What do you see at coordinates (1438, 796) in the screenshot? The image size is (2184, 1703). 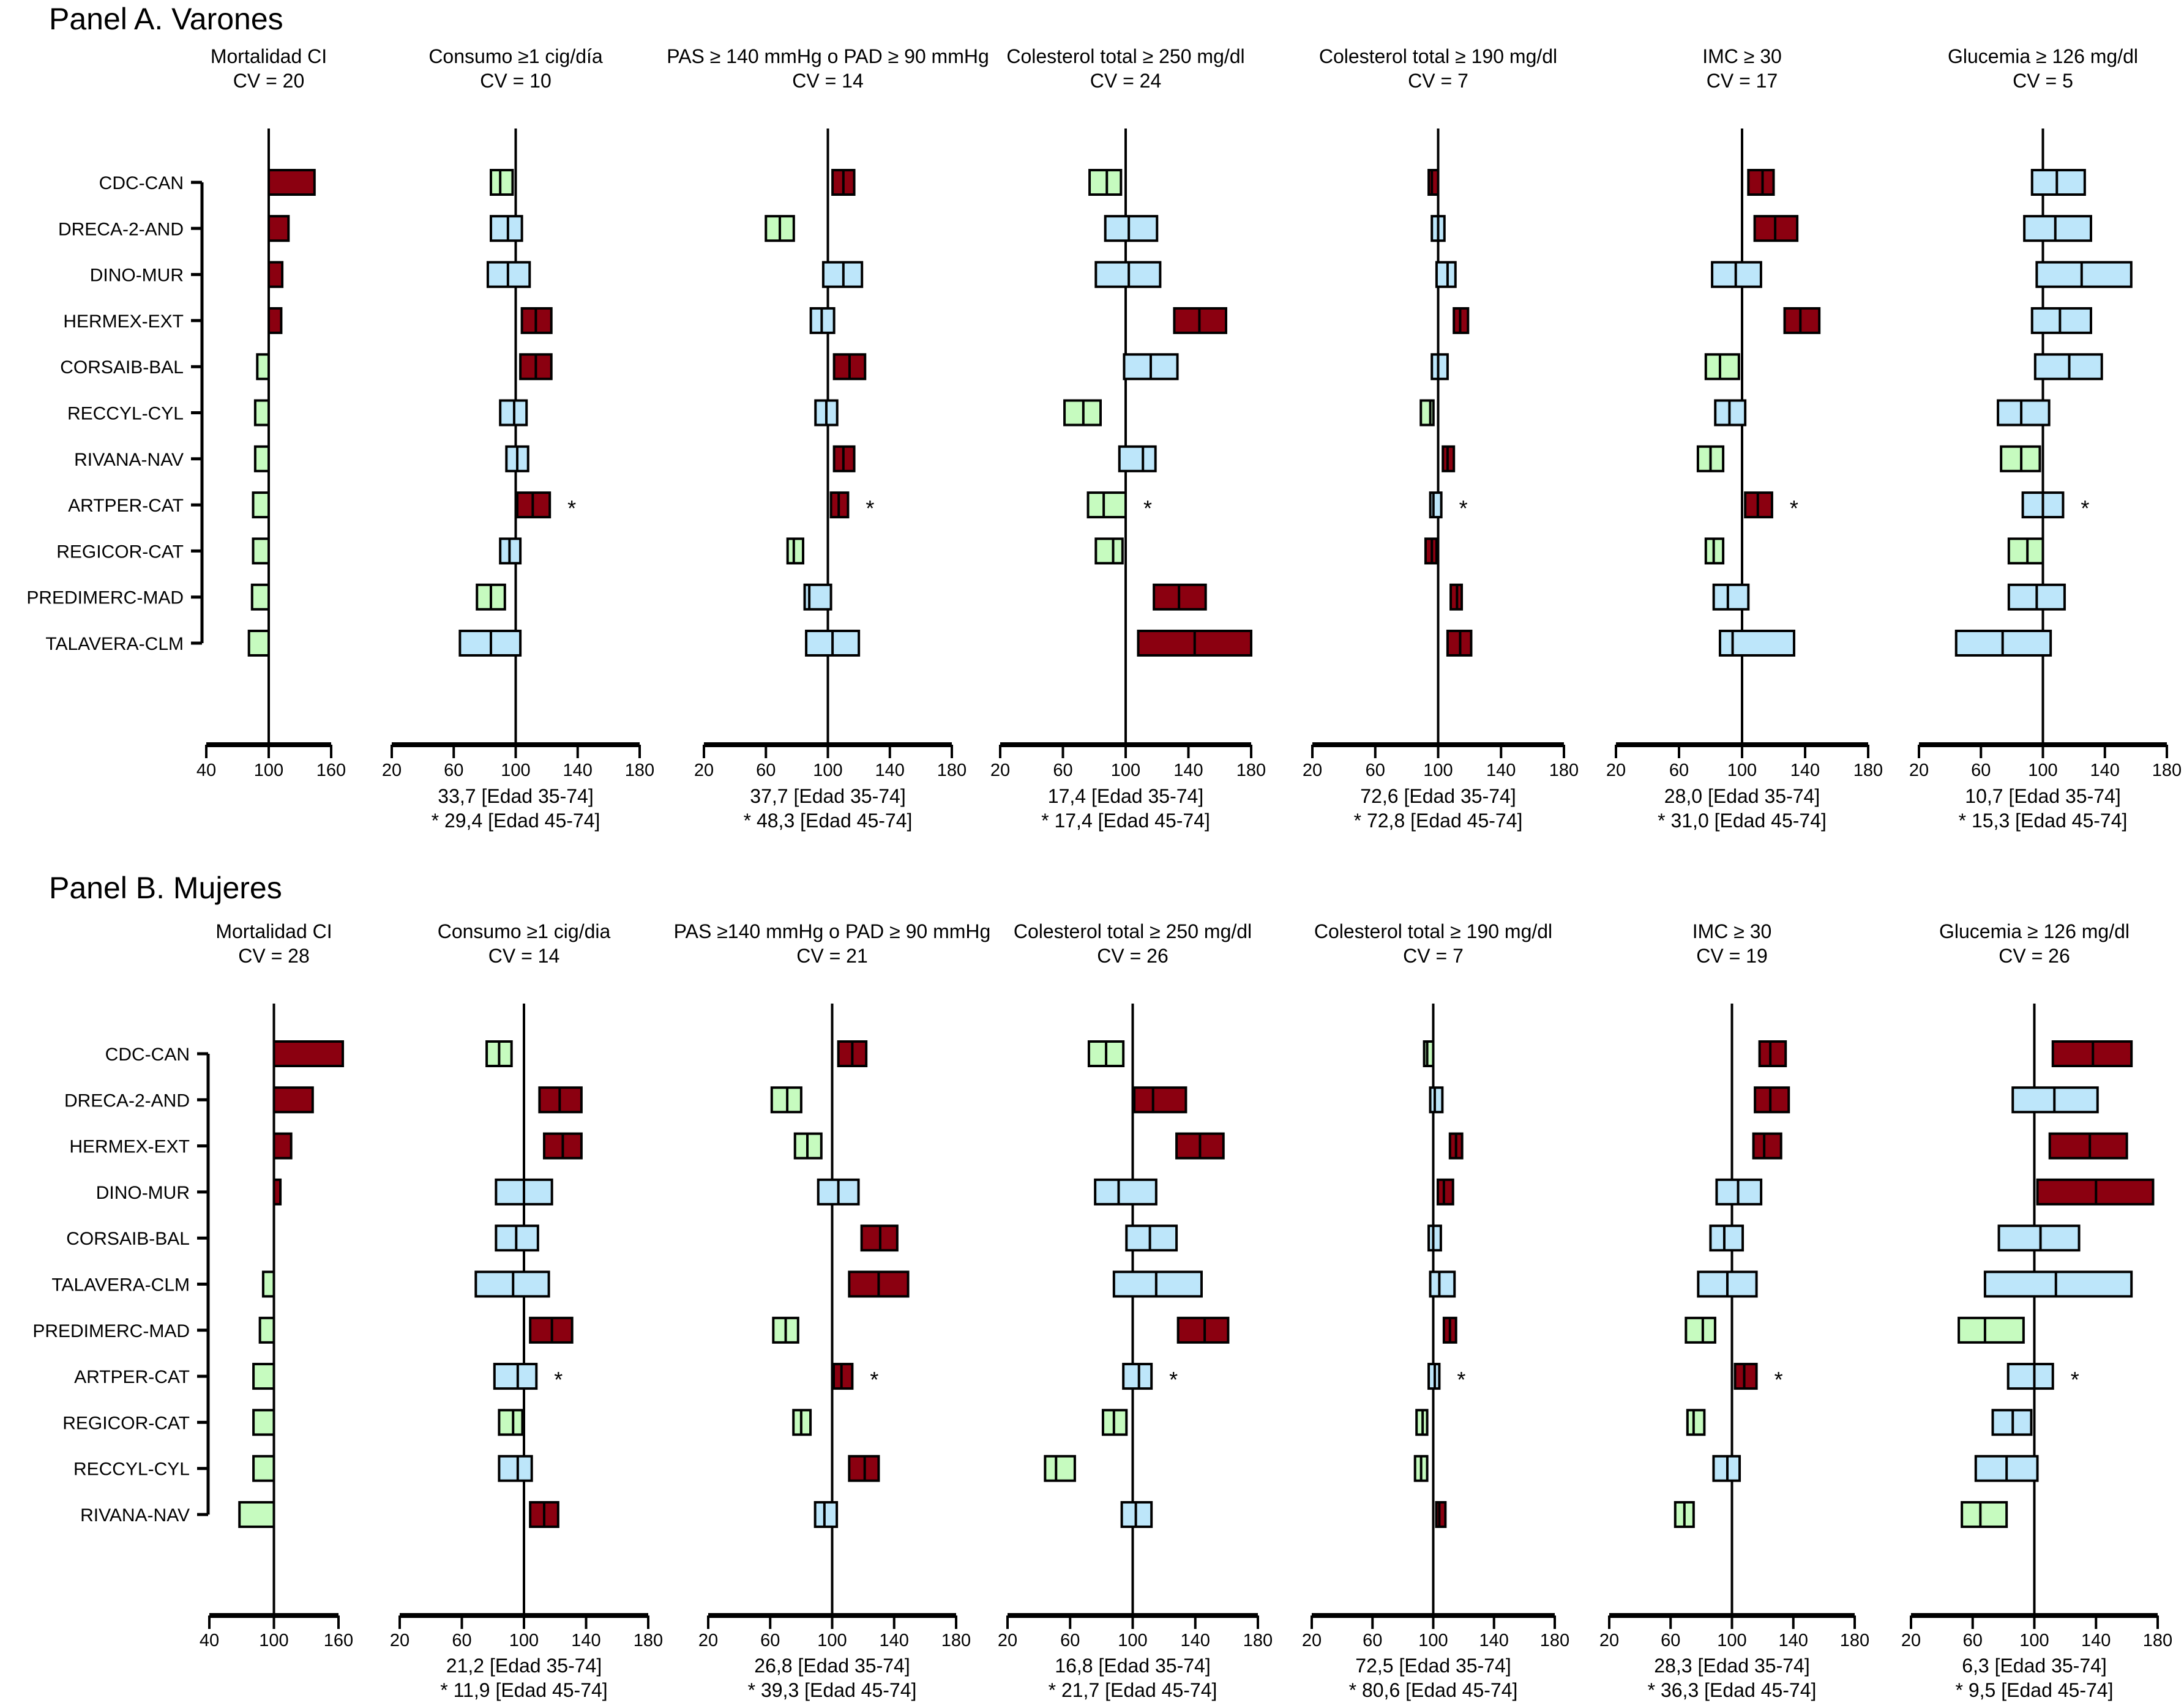 I see `subplot-footer: 72,6 [Edad 35-74]` at bounding box center [1438, 796].